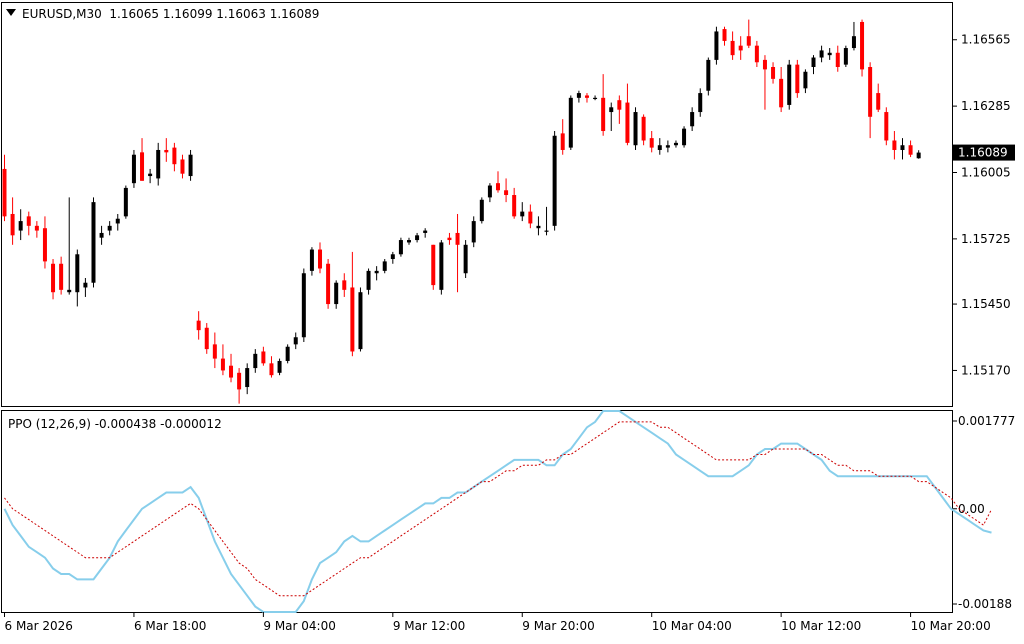 This screenshot has height=644, width=1024. What do you see at coordinates (986, 304) in the screenshot?
I see `price-tick-label: 1.15450` at bounding box center [986, 304].